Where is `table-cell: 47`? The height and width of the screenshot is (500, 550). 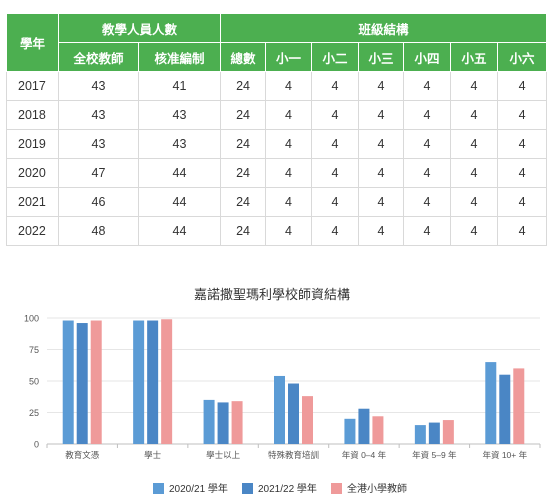 table-cell: 47 is located at coordinates (98, 173).